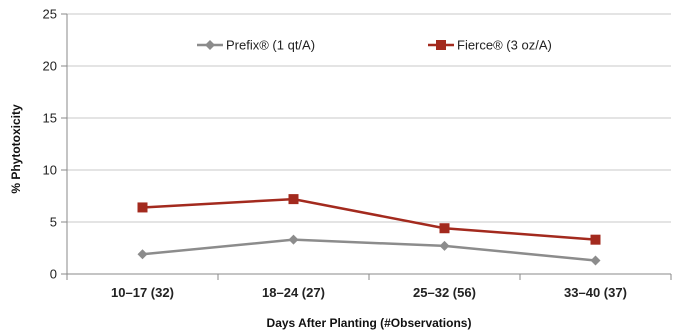 The height and width of the screenshot is (334, 674). Describe the element at coordinates (16, 149) in the screenshot. I see `y-axis-title: % Phytotoxicity` at that location.